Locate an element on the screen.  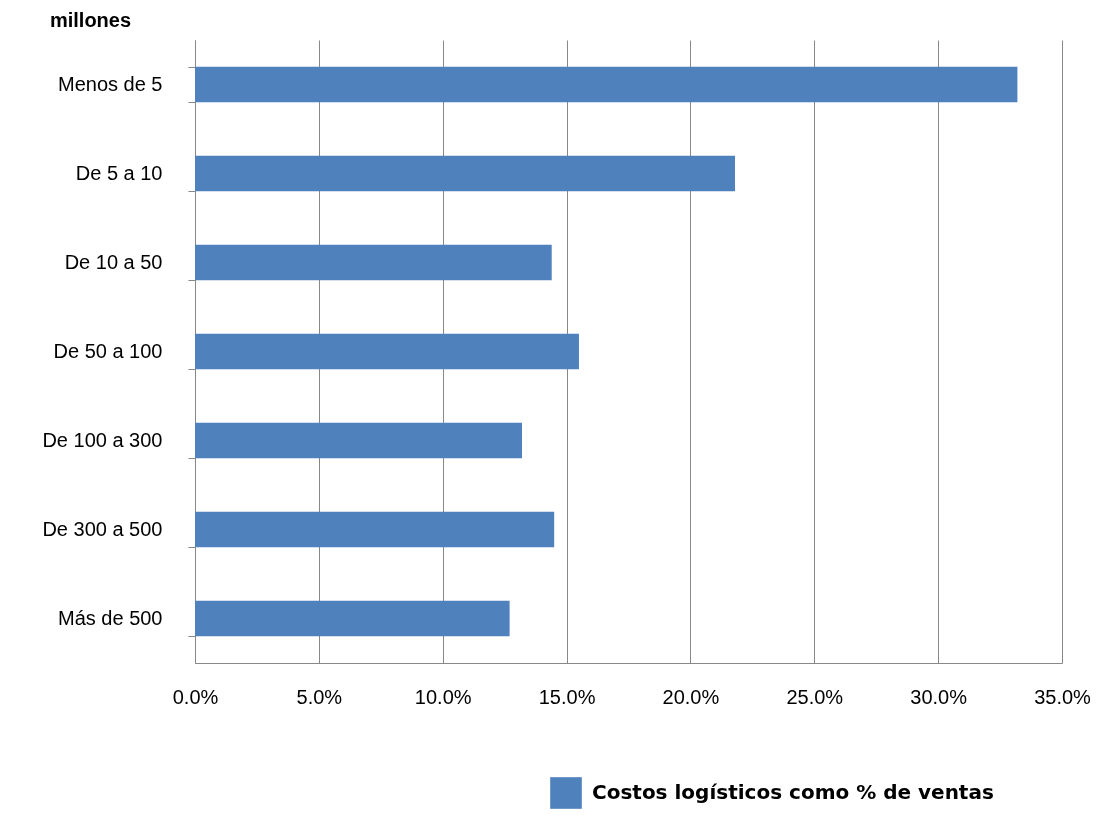
x-tick-label: 10.0% is located at coordinates (443, 696).